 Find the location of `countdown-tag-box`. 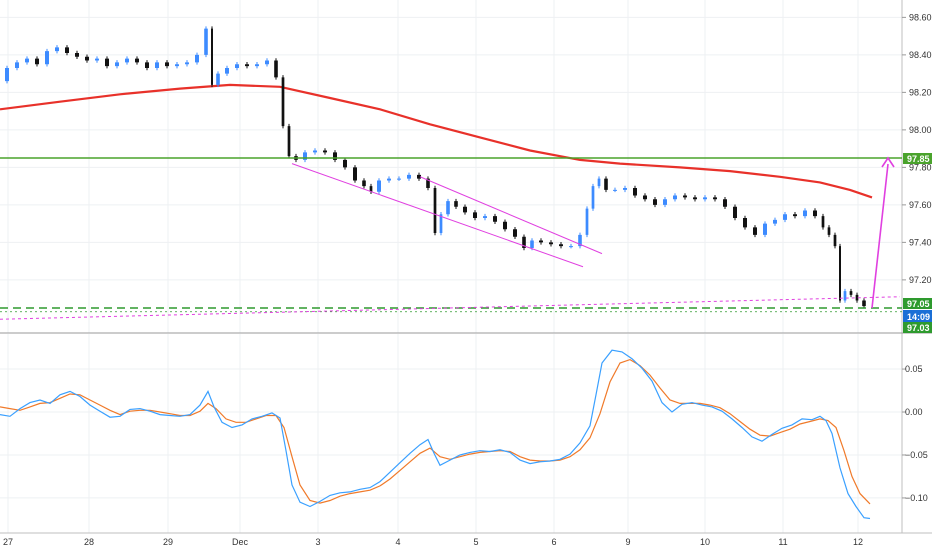

countdown-tag-box is located at coordinates (917, 316).